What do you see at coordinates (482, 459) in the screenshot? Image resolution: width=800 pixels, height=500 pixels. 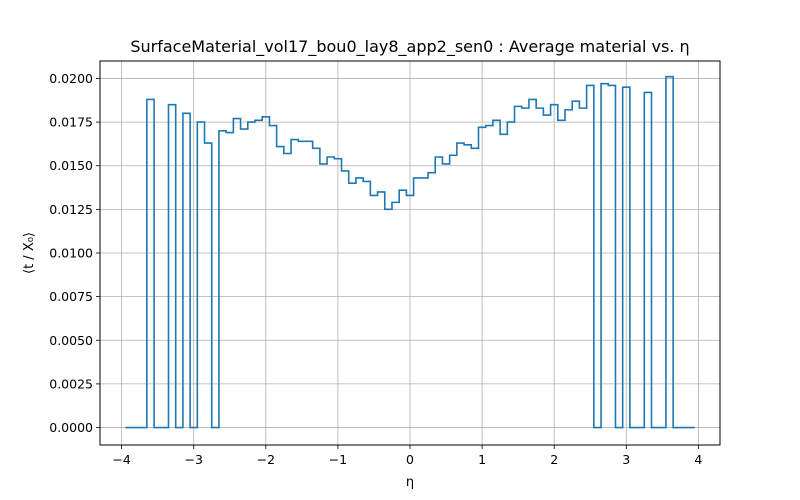 I see `x-tick-label: 1` at bounding box center [482, 459].